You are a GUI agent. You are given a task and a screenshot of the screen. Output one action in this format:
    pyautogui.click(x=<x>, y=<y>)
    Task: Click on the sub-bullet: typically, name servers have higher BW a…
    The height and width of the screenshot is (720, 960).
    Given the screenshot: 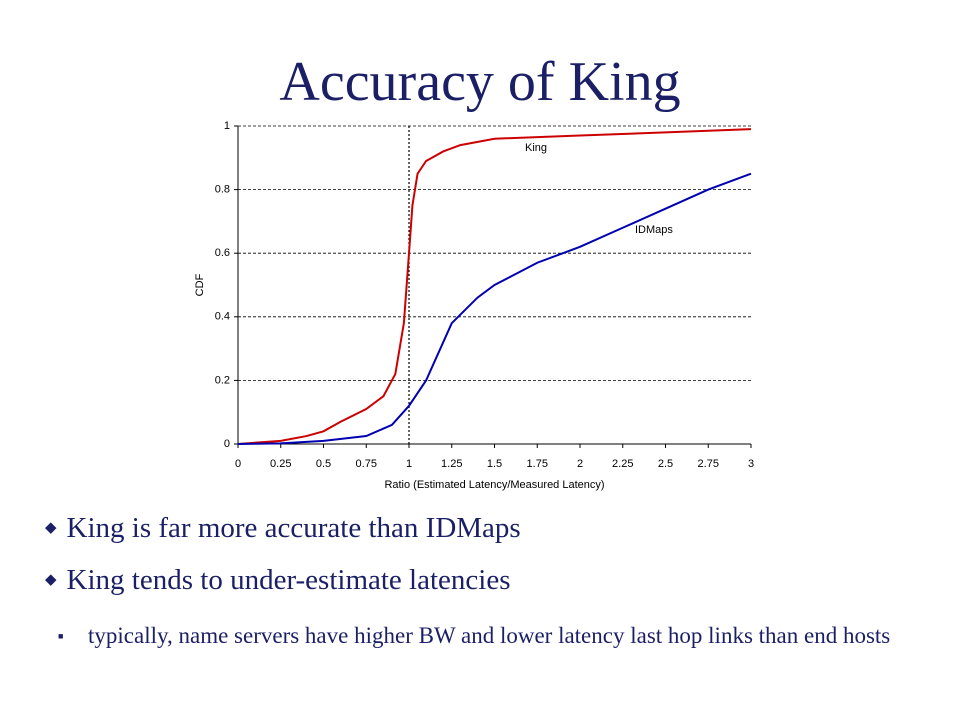 What is the action you would take?
    pyautogui.click(x=503, y=636)
    